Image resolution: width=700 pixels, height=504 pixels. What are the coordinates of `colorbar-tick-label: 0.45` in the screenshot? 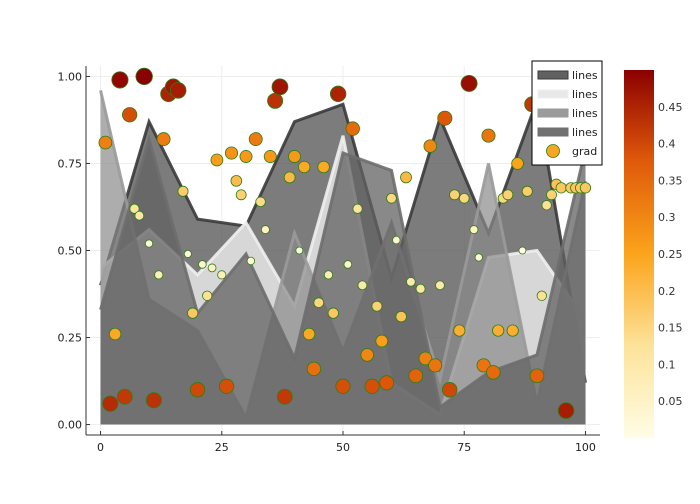 It's located at (670, 107).